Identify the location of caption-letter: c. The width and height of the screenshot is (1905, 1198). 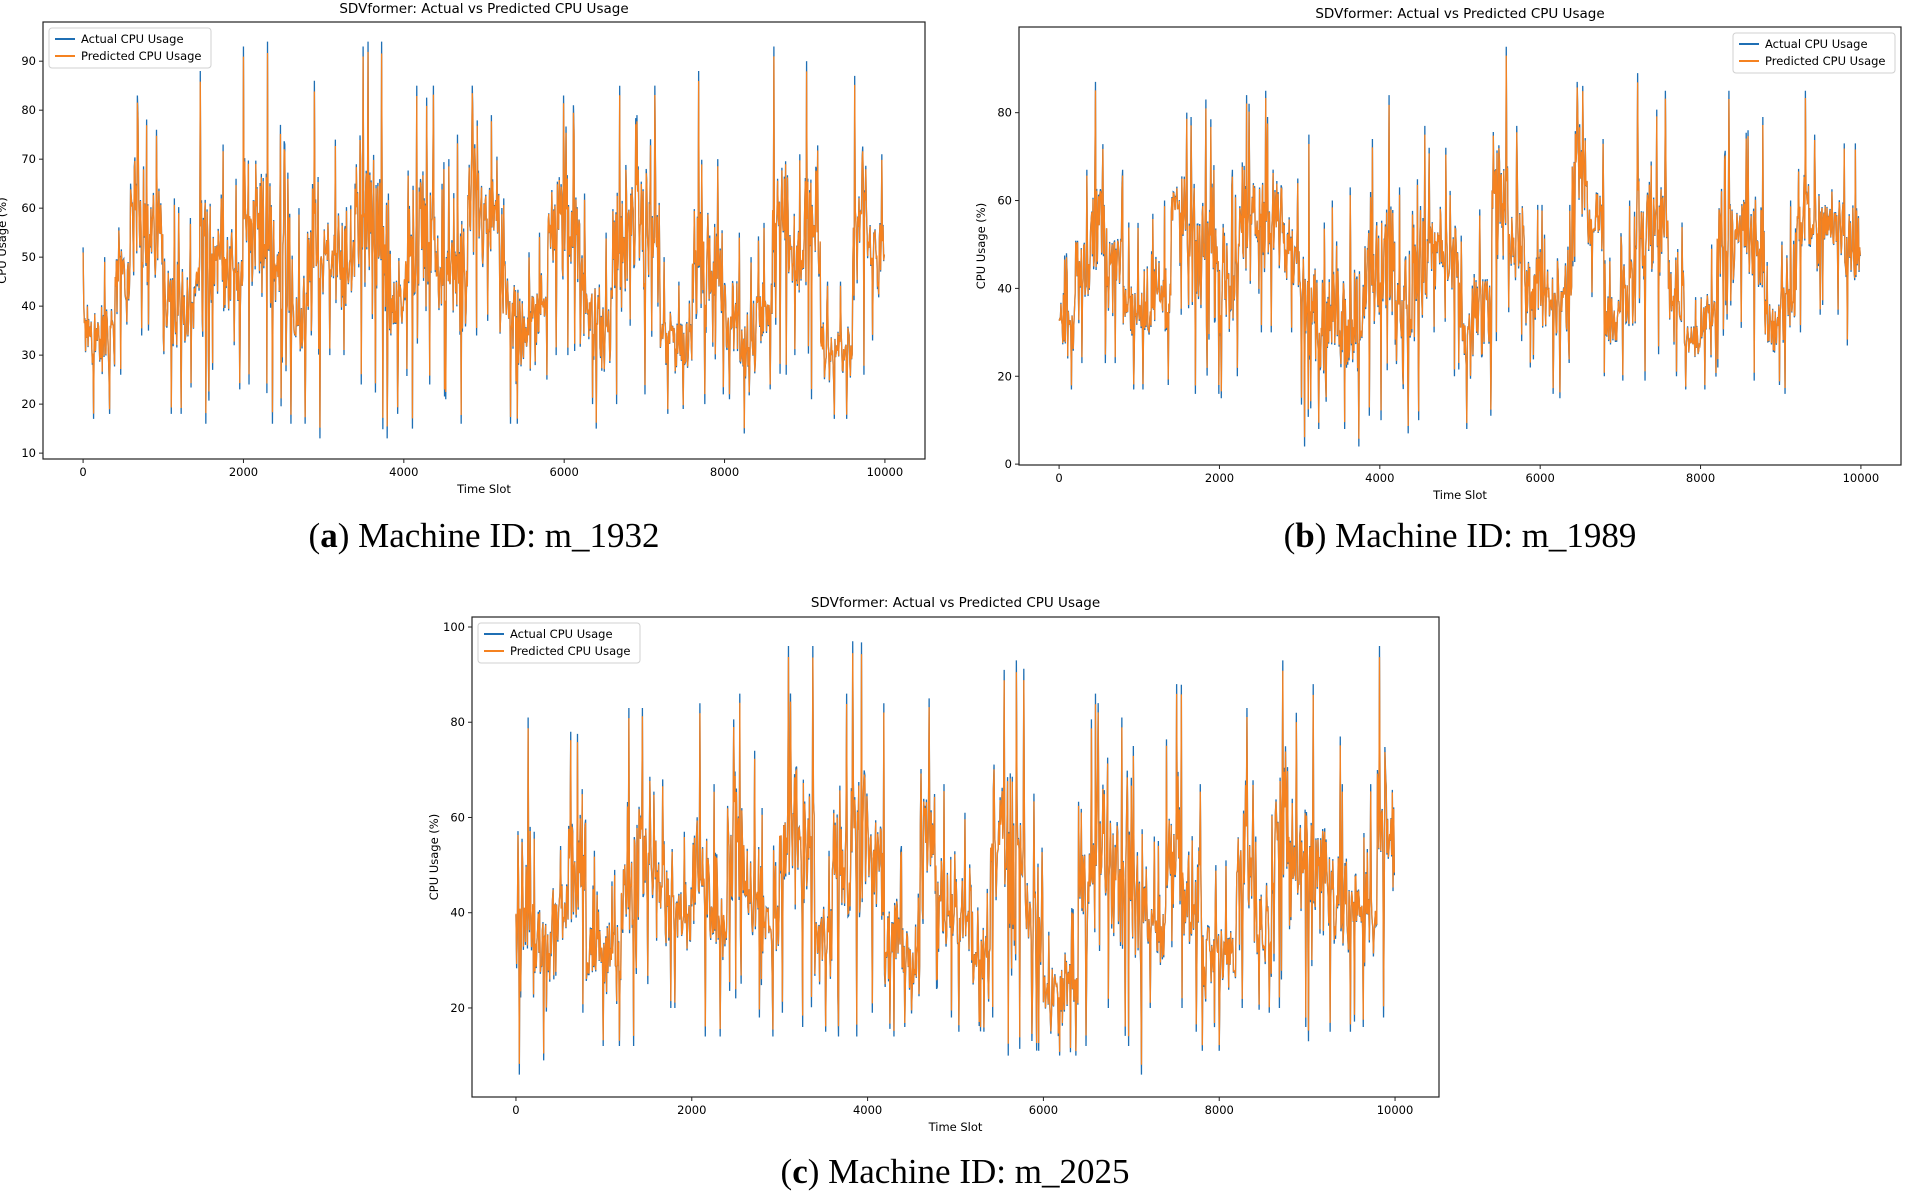
(800, 1171).